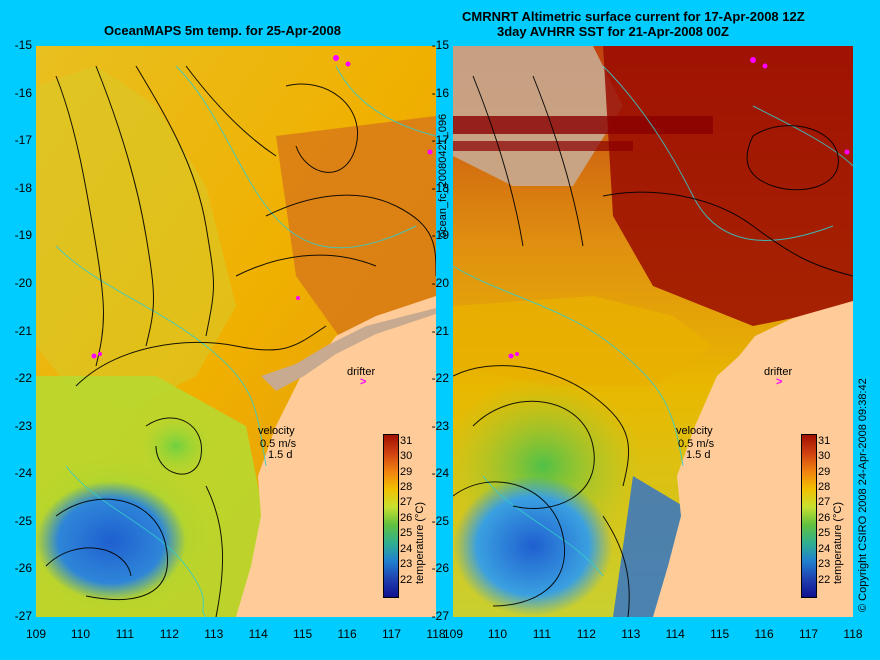  I want to click on left-map-title: OceanMAPS 5m temp. for 25-Apr-2008, so click(222, 30).